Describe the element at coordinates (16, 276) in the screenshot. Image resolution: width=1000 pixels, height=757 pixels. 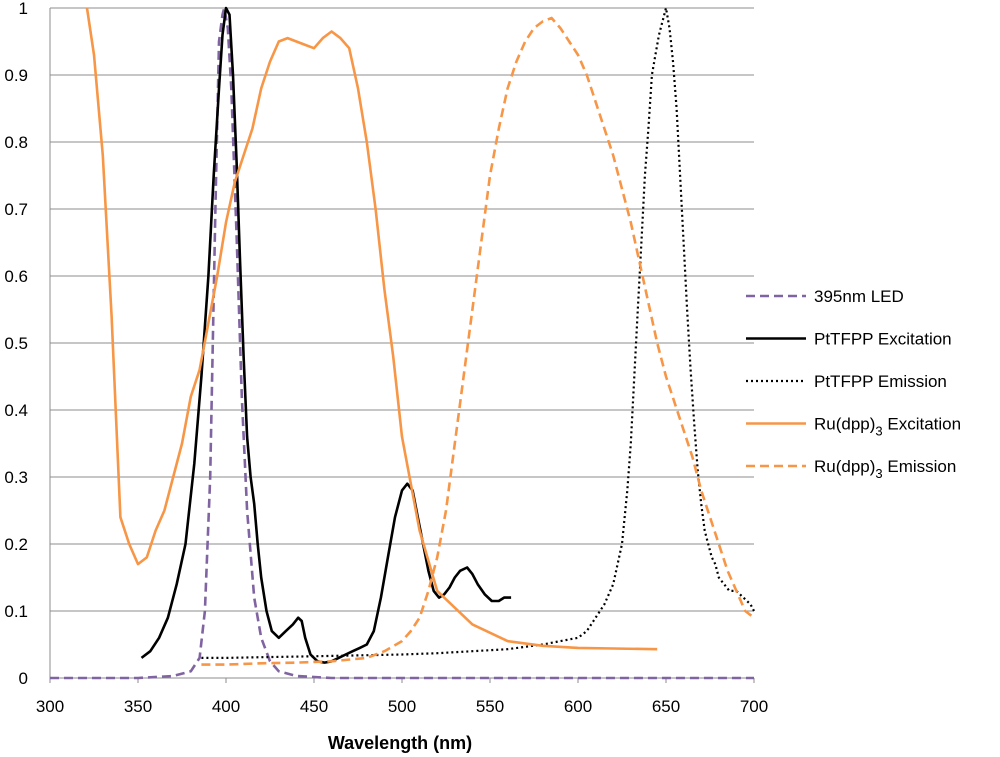
I see `y-tick-label: 0.6` at that location.